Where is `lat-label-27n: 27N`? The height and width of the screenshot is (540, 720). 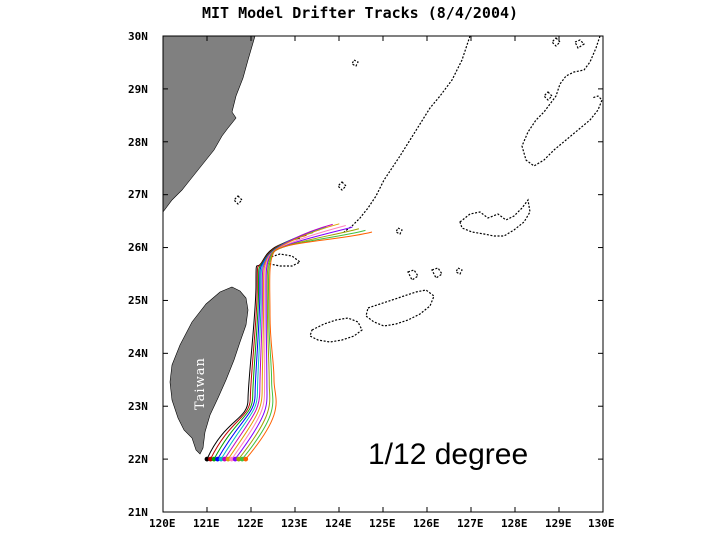 lat-label-27n: 27N is located at coordinates (138, 194).